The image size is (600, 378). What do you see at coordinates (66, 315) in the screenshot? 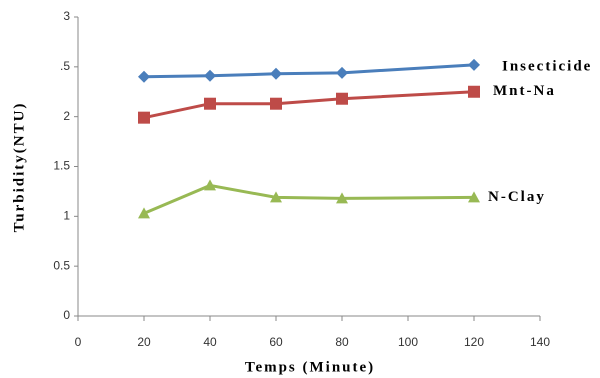
I see `y-tick-label: 0` at bounding box center [66, 315].